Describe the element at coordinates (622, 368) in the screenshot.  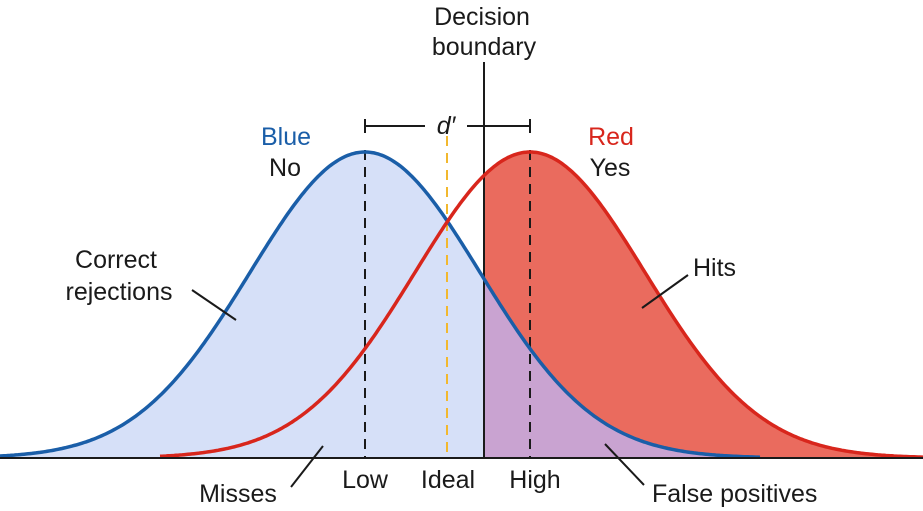
I see `false-positive-fill` at that location.